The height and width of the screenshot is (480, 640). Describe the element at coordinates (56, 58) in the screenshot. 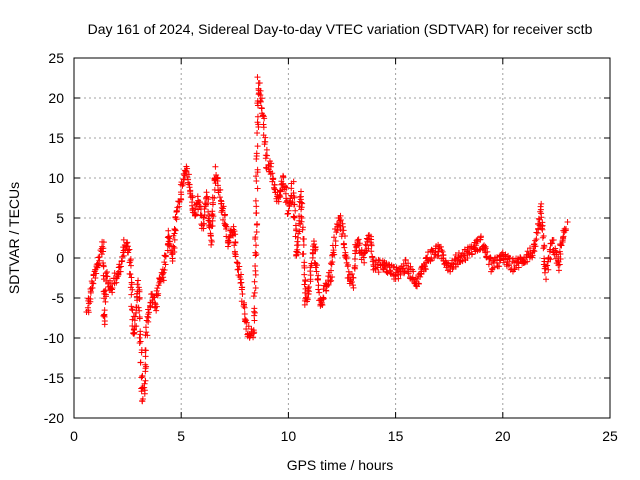

I see `y-tick-label: 25` at that location.